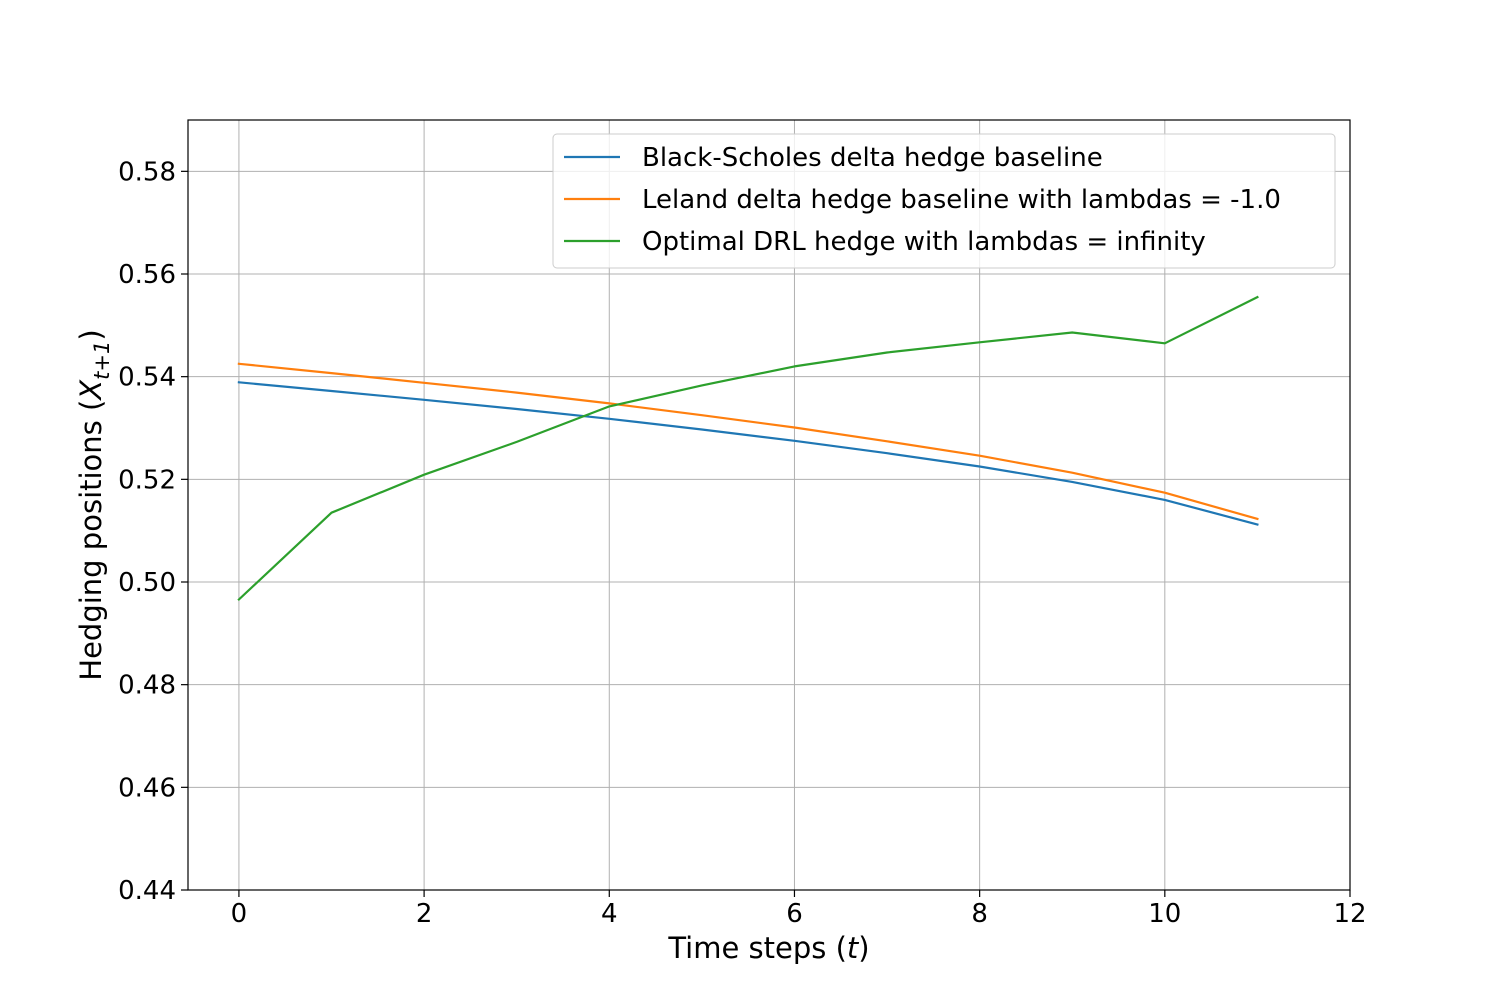 The height and width of the screenshot is (1000, 1500). What do you see at coordinates (239, 914) in the screenshot?
I see `x-tick-label: 0` at bounding box center [239, 914].